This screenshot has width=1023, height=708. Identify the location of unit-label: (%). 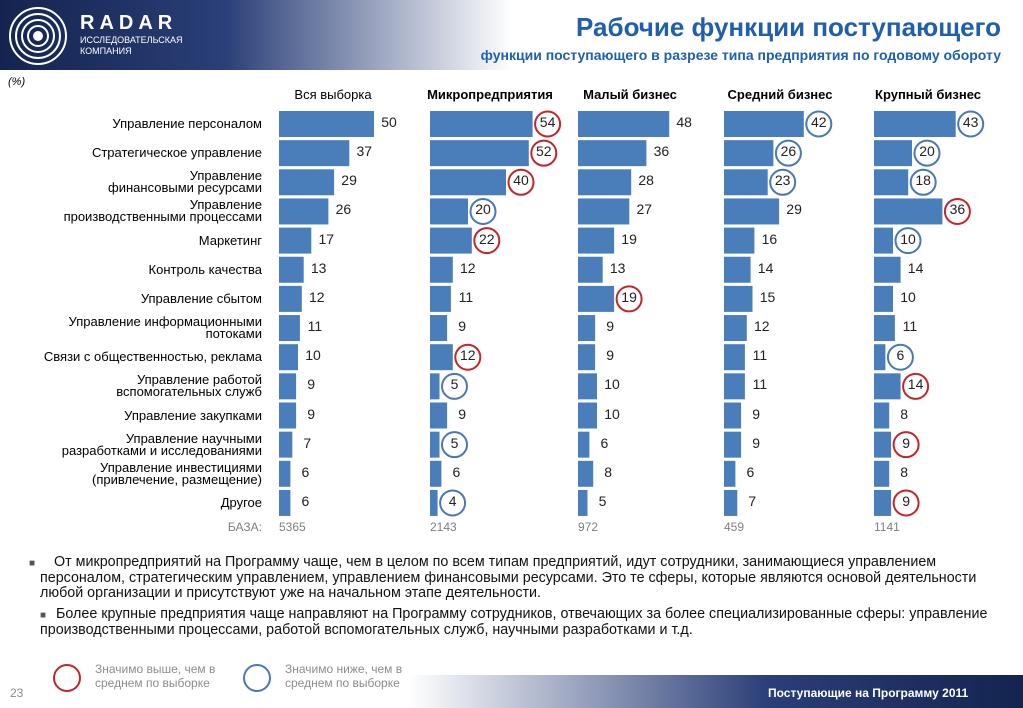
(17, 82).